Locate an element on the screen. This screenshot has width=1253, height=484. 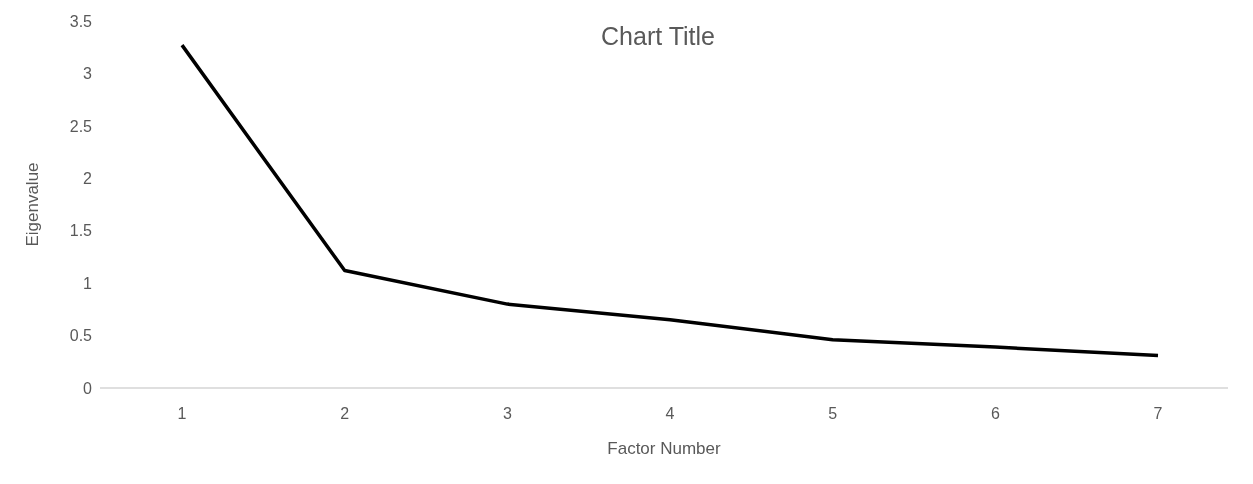
y-tick-label: 1 is located at coordinates (88, 283).